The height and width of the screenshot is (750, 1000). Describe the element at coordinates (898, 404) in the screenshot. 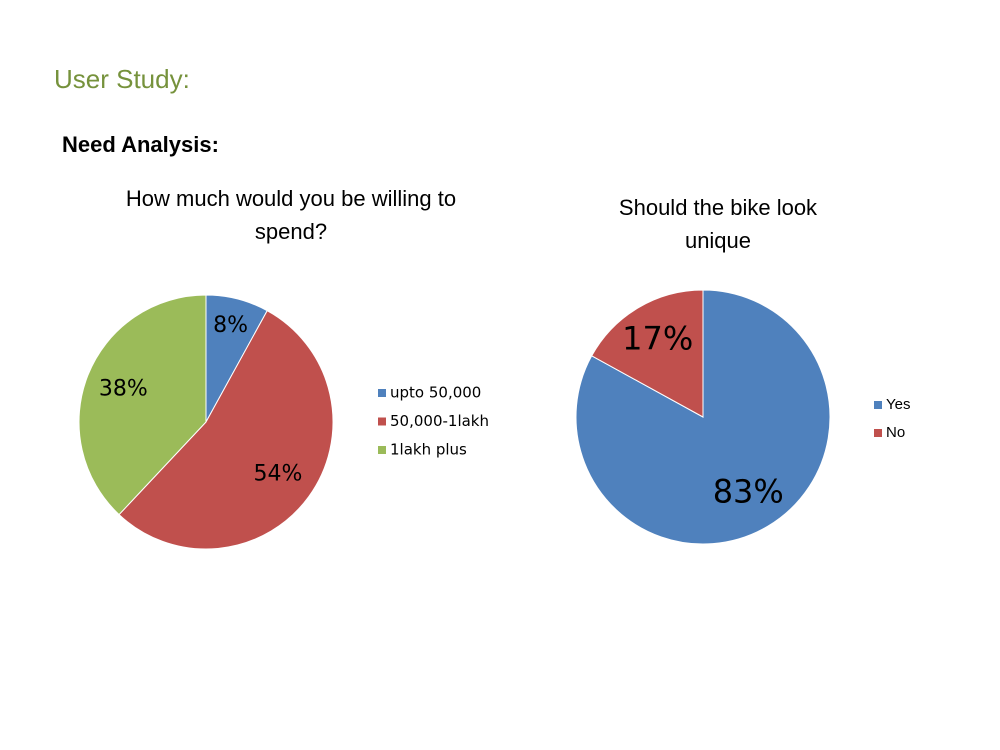

I see `legend-label: Yes` at that location.